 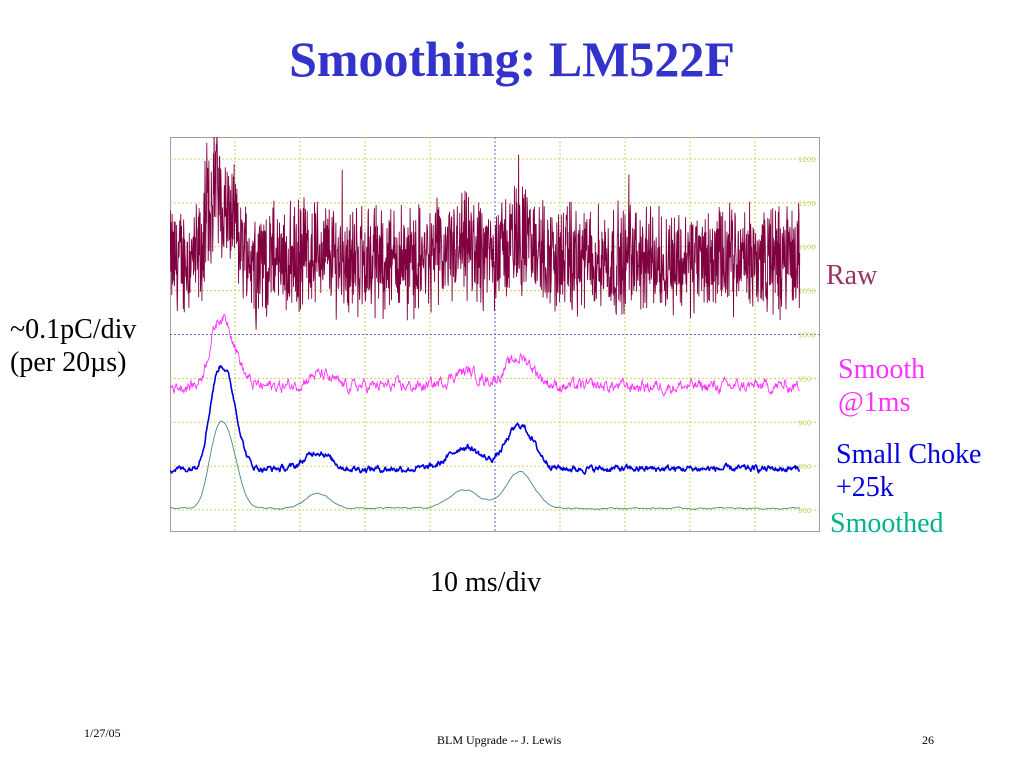 What do you see at coordinates (485, 465) in the screenshot?
I see `trace-smoothed` at bounding box center [485, 465].